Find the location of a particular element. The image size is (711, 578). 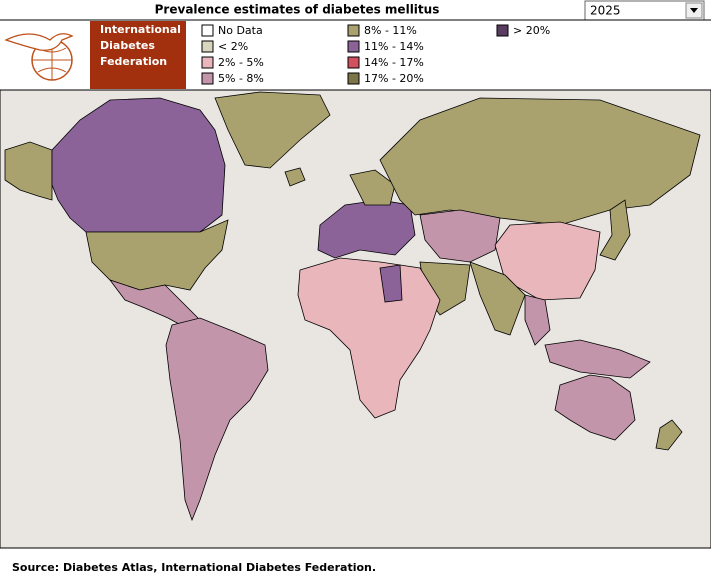

legend-label: No Data is located at coordinates (240, 30).